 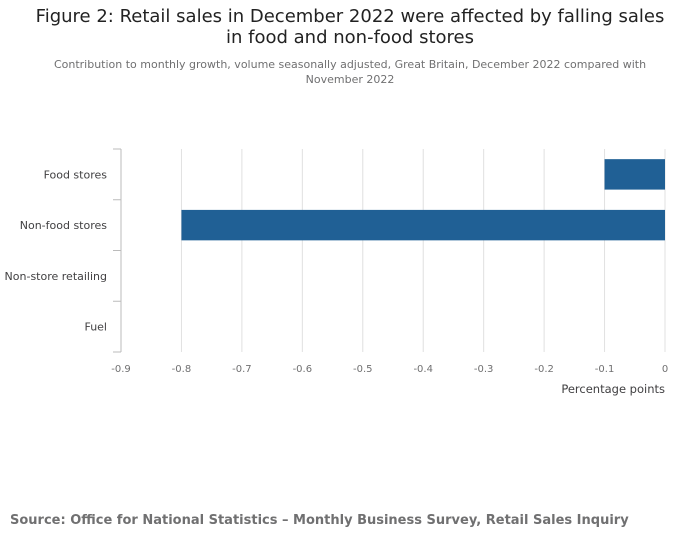 What do you see at coordinates (544, 369) in the screenshot?
I see `x-tick-label: -0.2` at bounding box center [544, 369].